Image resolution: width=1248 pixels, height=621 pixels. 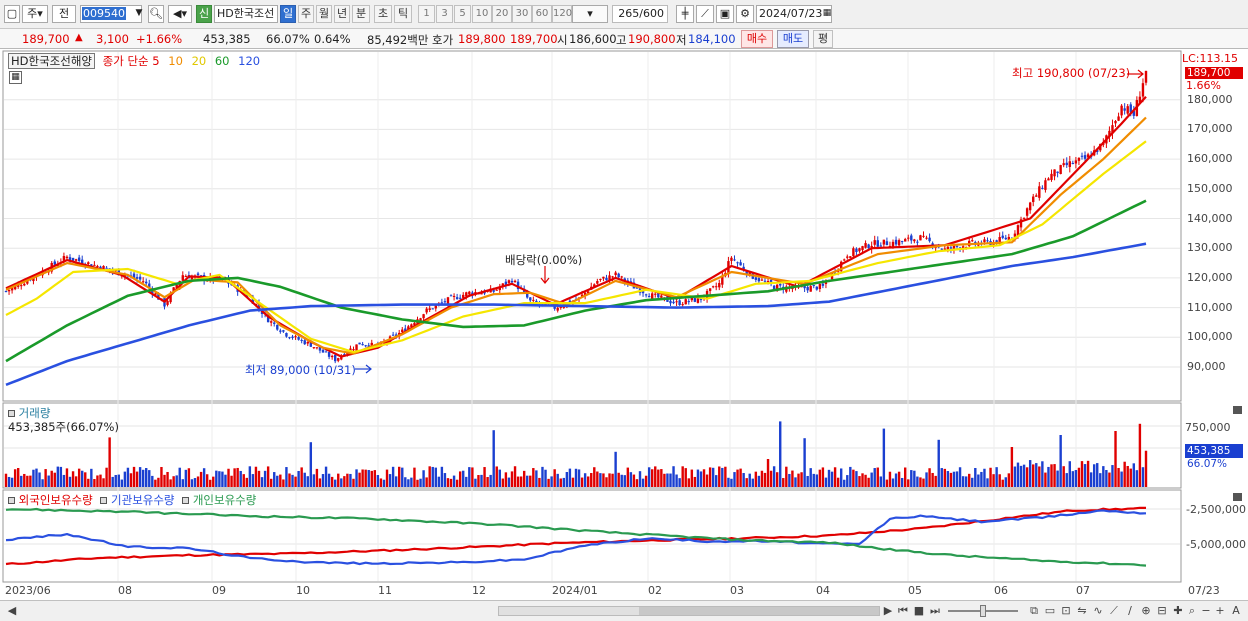 What do you see at coordinates (324, 14) in the screenshot?
I see `tab-월: 월` at bounding box center [324, 14].